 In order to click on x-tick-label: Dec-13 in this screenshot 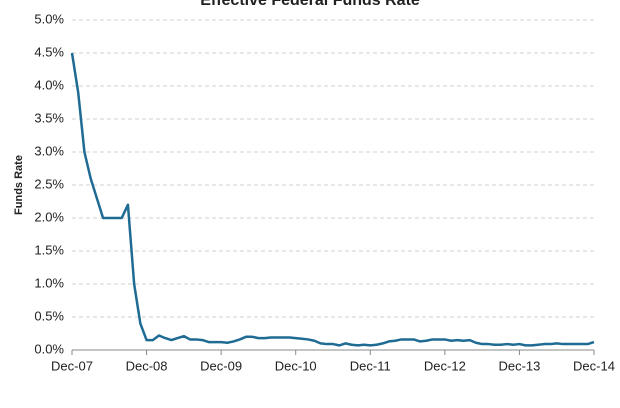, I will do `click(519, 365)`.